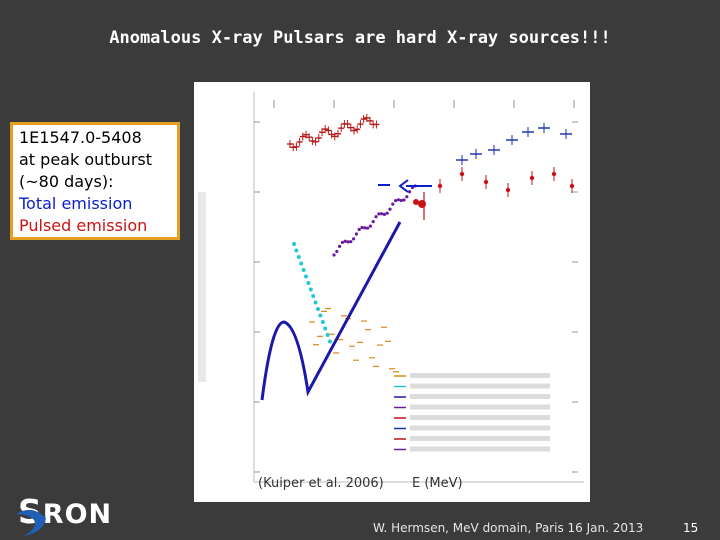 The height and width of the screenshot is (540, 720). Describe the element at coordinates (86, 159) in the screenshot. I see `callout-line-peak: at peak outburst` at that location.